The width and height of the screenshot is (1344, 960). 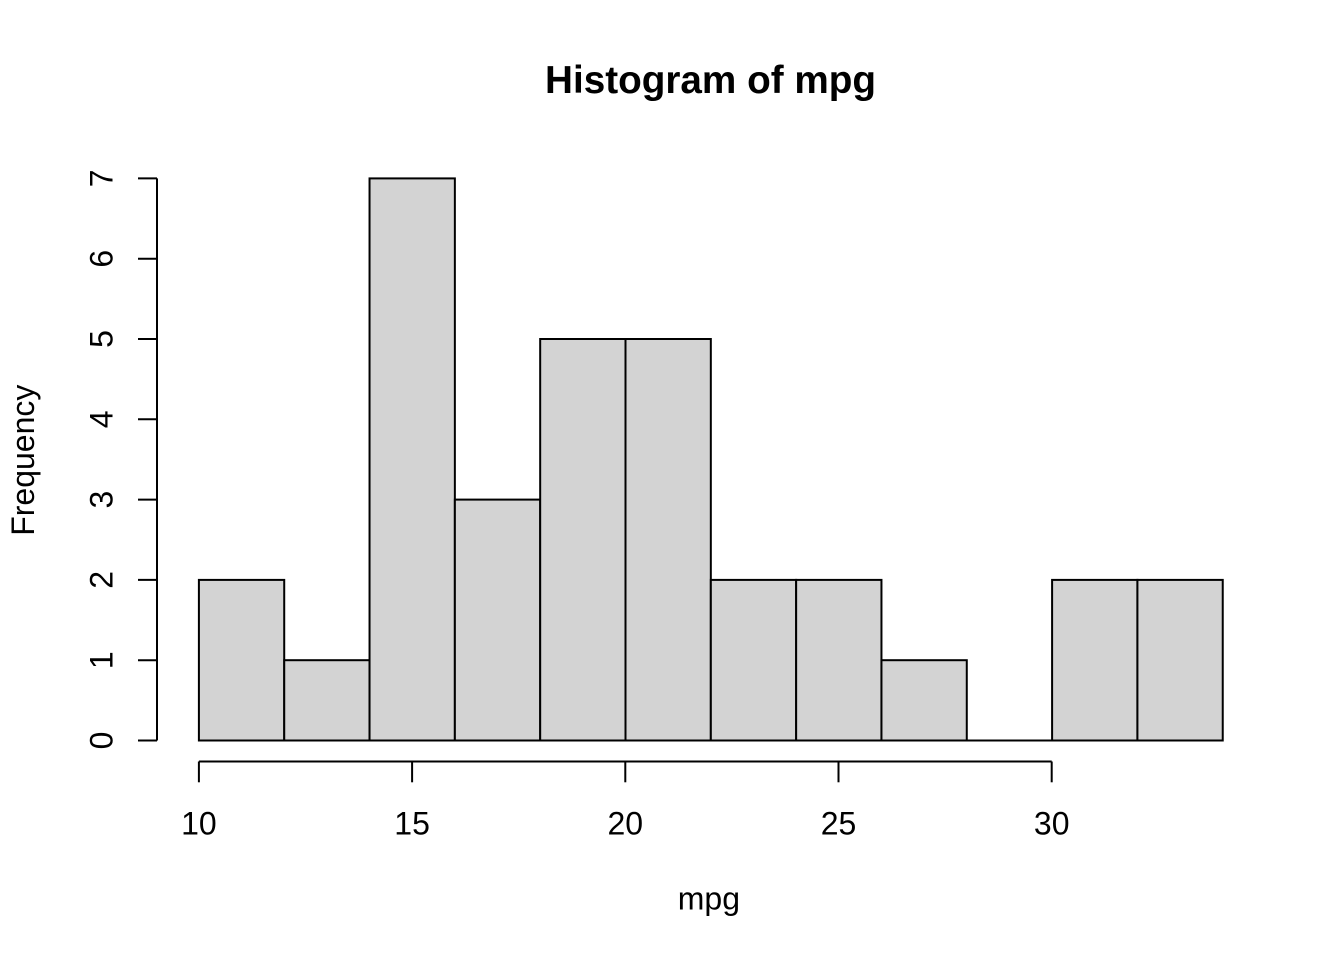 I want to click on svg-text: 30, so click(x=1052, y=823).